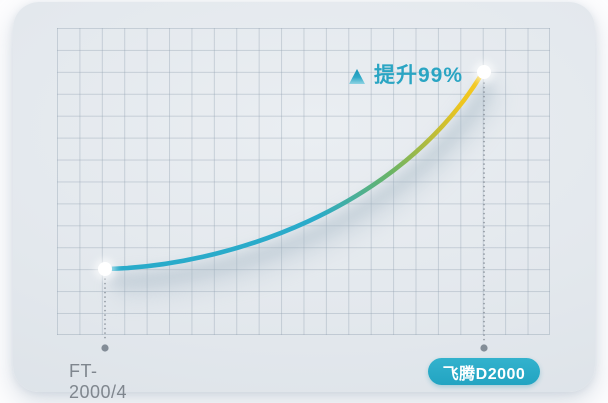  What do you see at coordinates (357, 76) in the screenshot?
I see `triangle-up-icon` at bounding box center [357, 76].